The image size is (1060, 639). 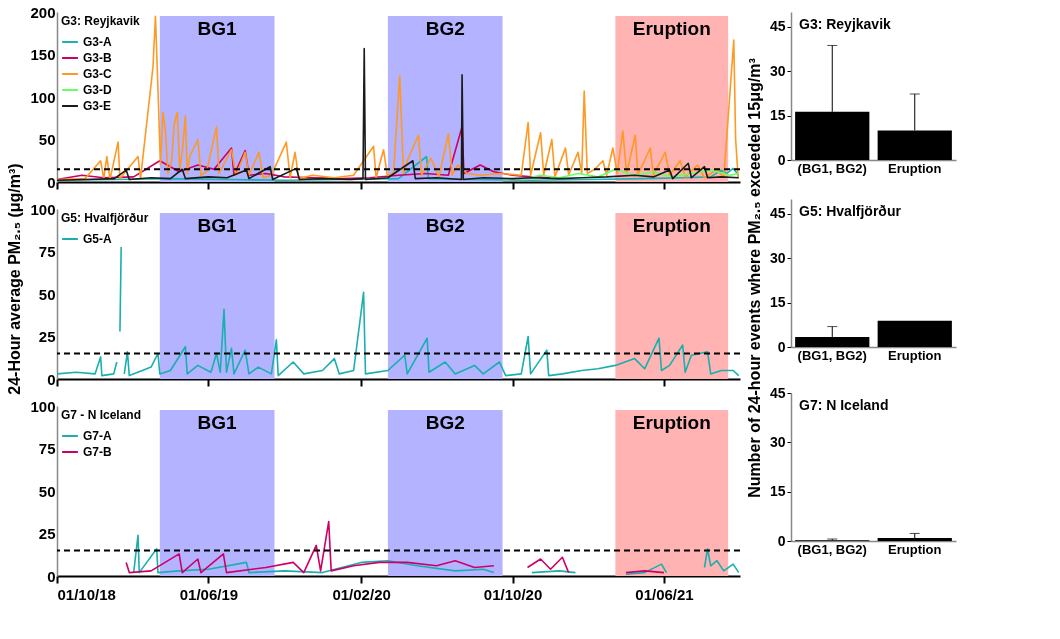 What do you see at coordinates (845, 24) in the screenshot?
I see `chart-title: G3: Reyjkavik` at bounding box center [845, 24].